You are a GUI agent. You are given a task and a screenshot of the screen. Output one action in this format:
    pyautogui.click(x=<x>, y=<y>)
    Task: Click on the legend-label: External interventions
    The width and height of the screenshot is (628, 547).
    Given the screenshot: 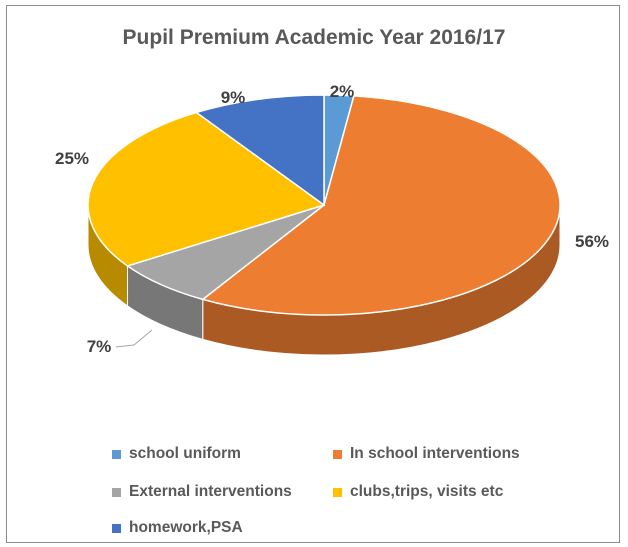 What is the action you would take?
    pyautogui.click(x=210, y=491)
    